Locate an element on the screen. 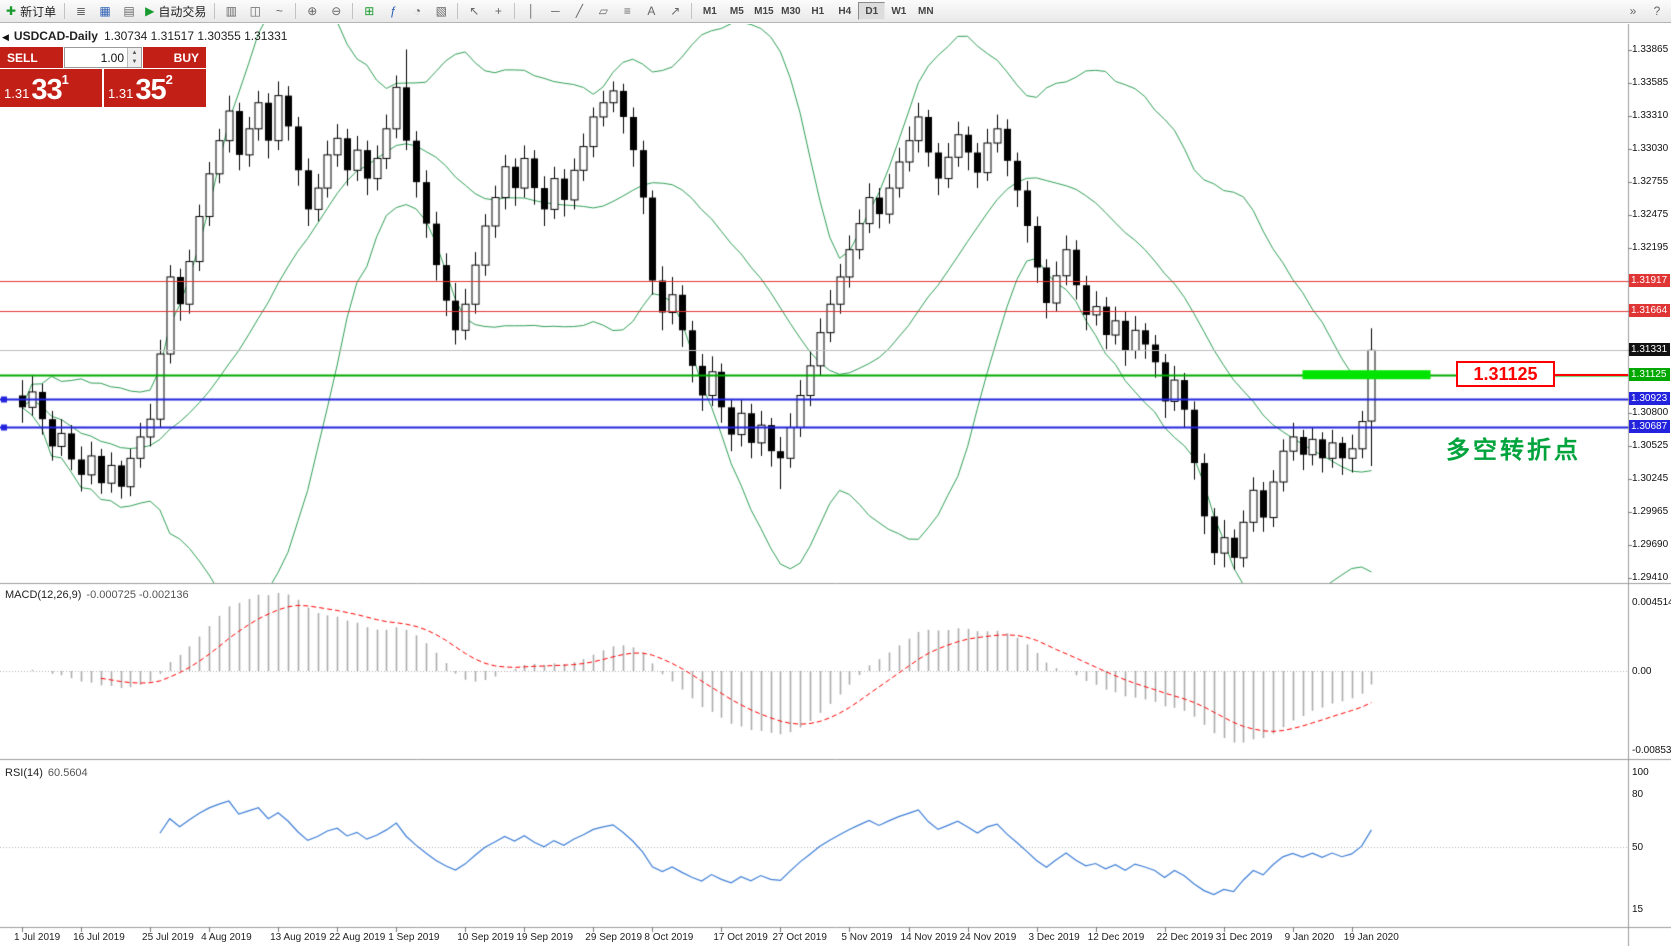 This screenshot has width=1671, height=946. rsi-axis-label: 80 is located at coordinates (1638, 794).